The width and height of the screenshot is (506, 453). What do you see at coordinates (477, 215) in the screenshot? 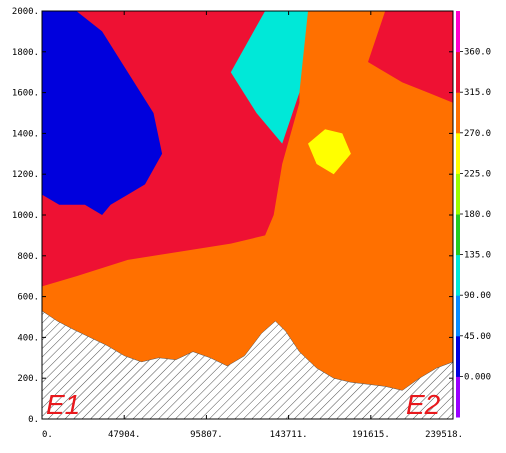
I see `colorbar-label: 180.0` at bounding box center [477, 215].